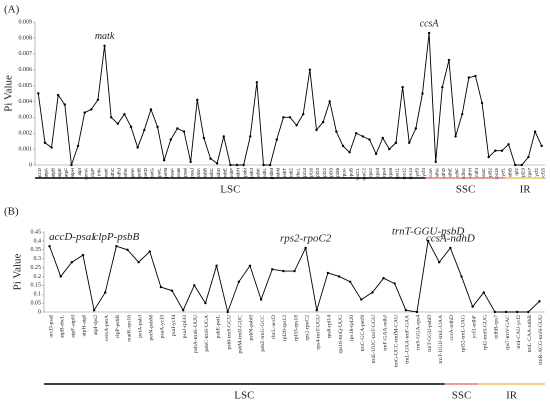 The image size is (550, 407). What do you see at coordinates (198, 172) in the screenshot?
I see `x-tick-label: psbA` at bounding box center [198, 172].